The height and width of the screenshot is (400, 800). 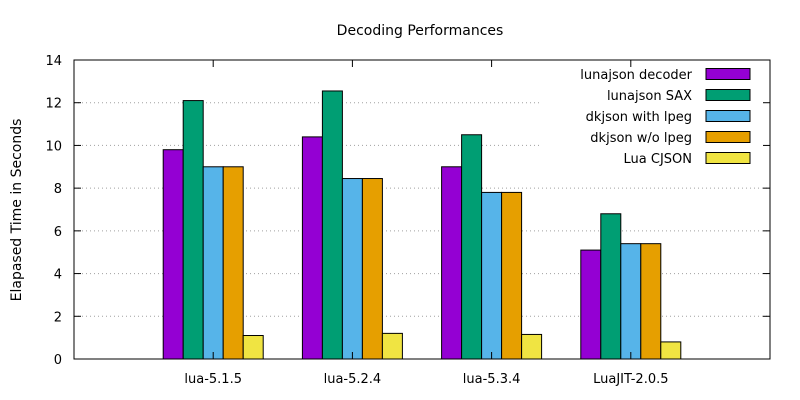 I want to click on y-tick-label: 0, so click(x=58, y=360).